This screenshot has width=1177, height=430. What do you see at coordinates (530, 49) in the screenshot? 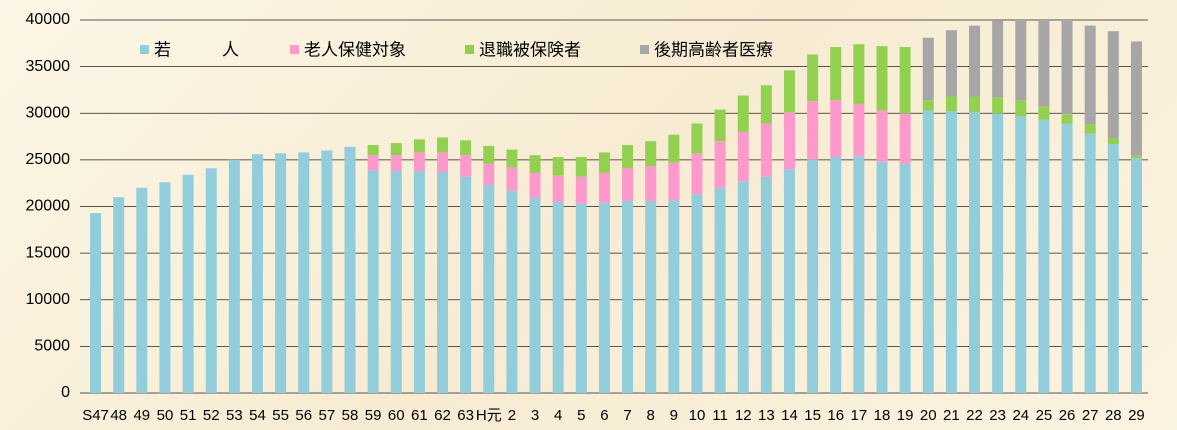
I see `legend-label: 退職被保険者` at bounding box center [530, 49].